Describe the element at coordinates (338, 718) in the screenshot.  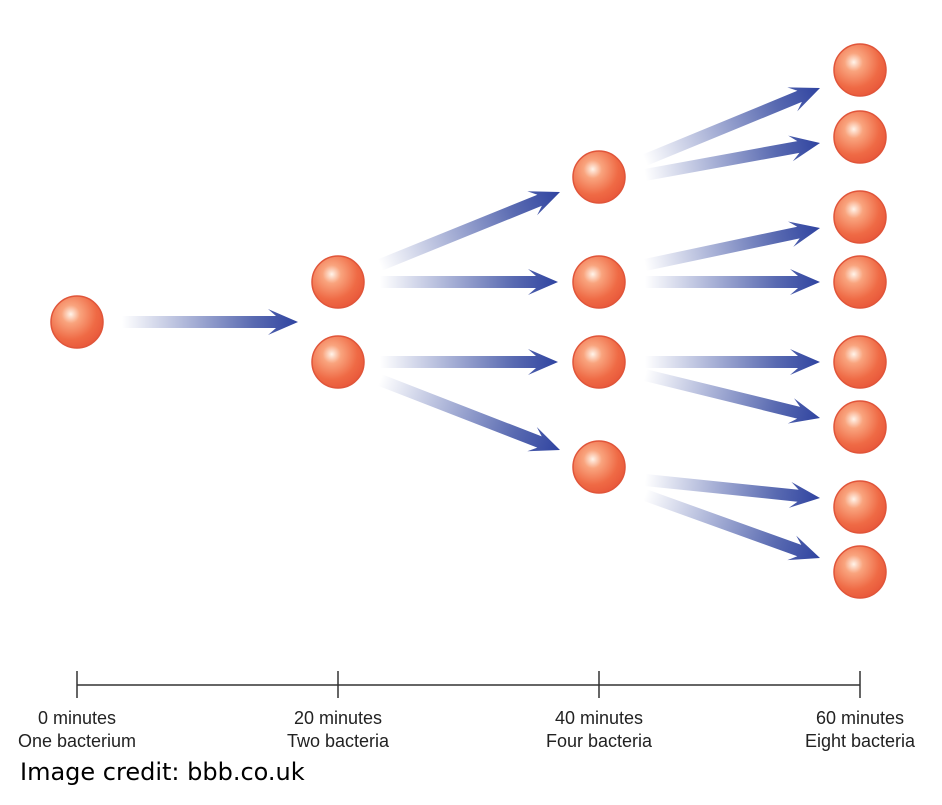
I see `time-label: 20 minutes` at that location.